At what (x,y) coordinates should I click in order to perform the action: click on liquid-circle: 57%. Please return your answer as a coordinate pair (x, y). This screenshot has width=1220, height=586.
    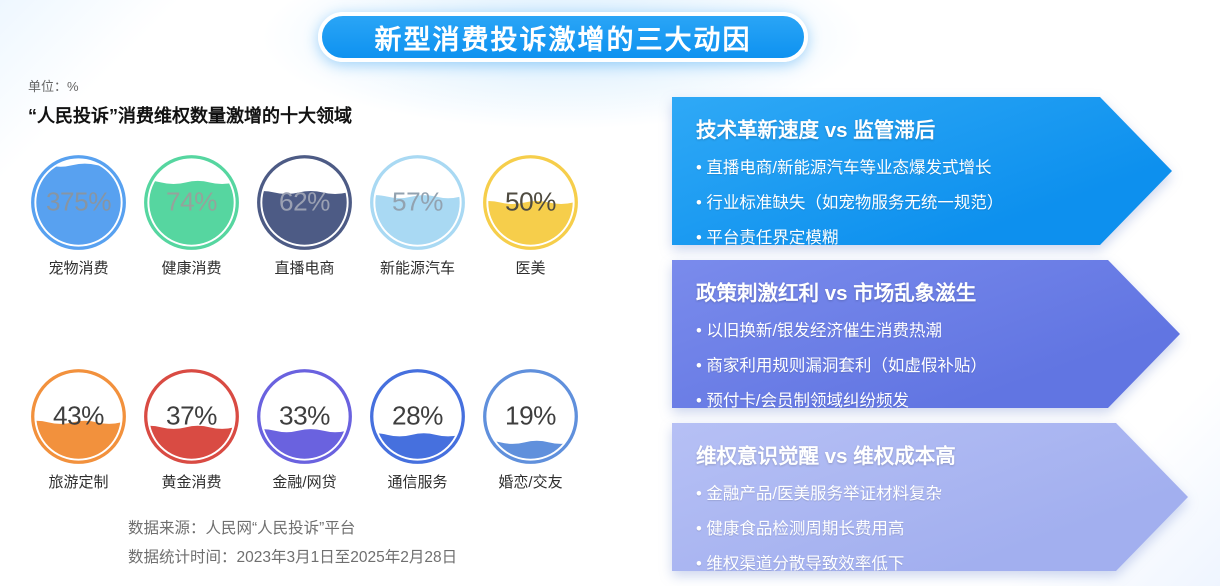
    Looking at the image, I should click on (417, 202).